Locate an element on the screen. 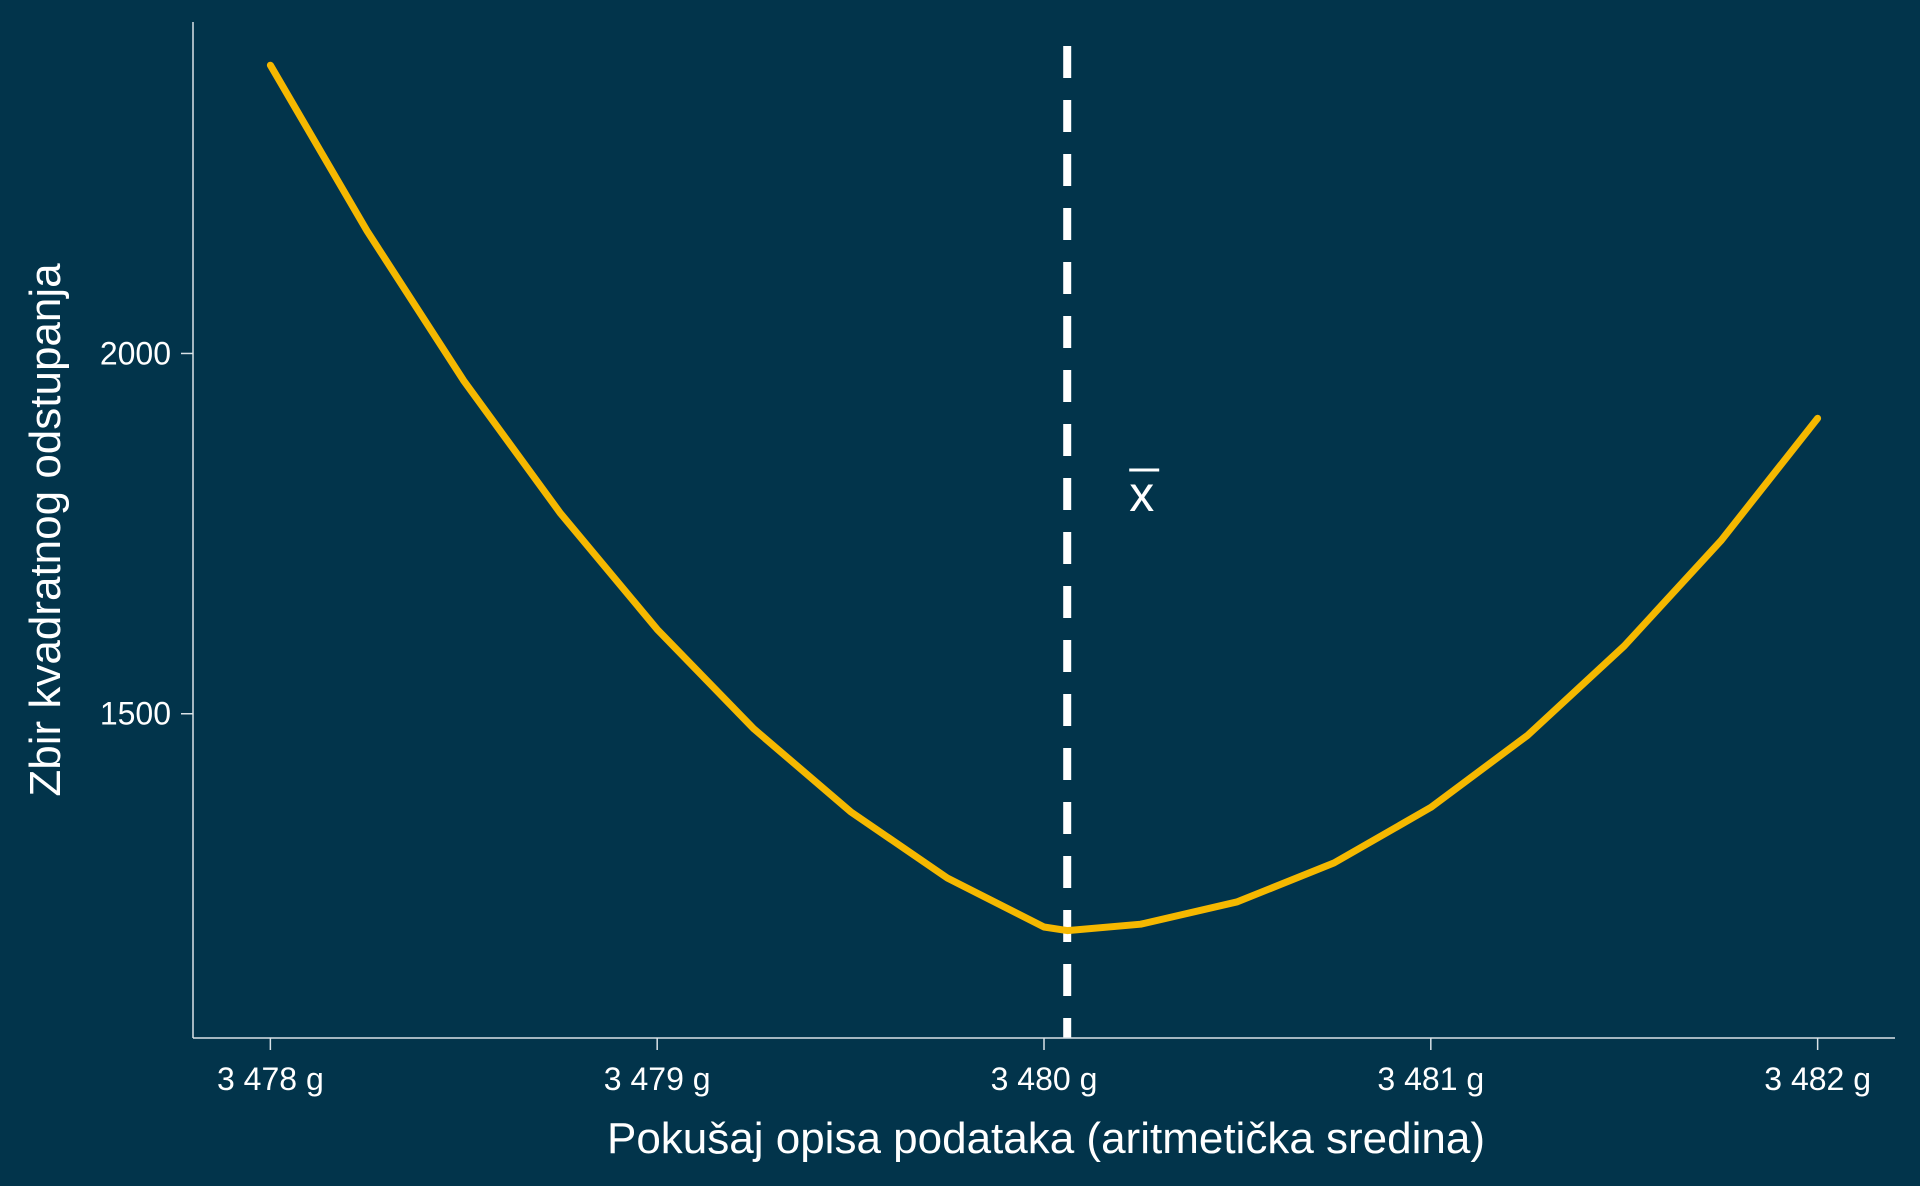 The width and height of the screenshot is (1920, 1186). x-axis-ticks: 3 478 g 3 479 g 3 480 g 3 481 g 3 482 g is located at coordinates (1044, 1067).